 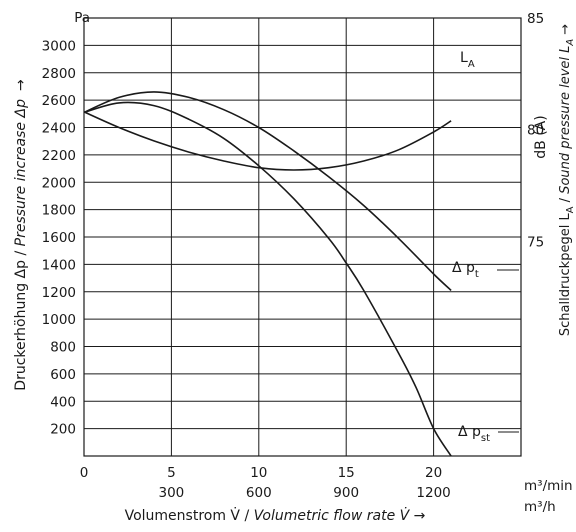 What do you see at coordinates (59, 238) in the screenshot?
I see `y-tick-label: 1600` at bounding box center [59, 238].